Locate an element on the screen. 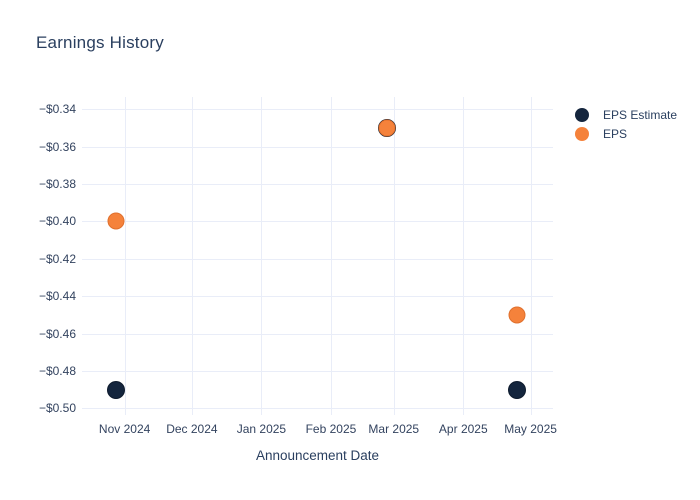  x-tick-label: Feb 2025 is located at coordinates (331, 429).